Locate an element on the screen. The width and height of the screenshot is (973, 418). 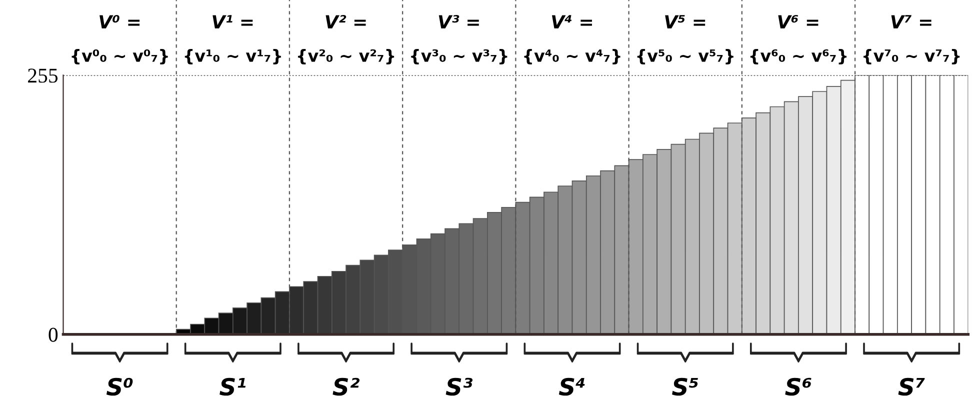
text: V⁰ = is located at coordinates (120, 21).